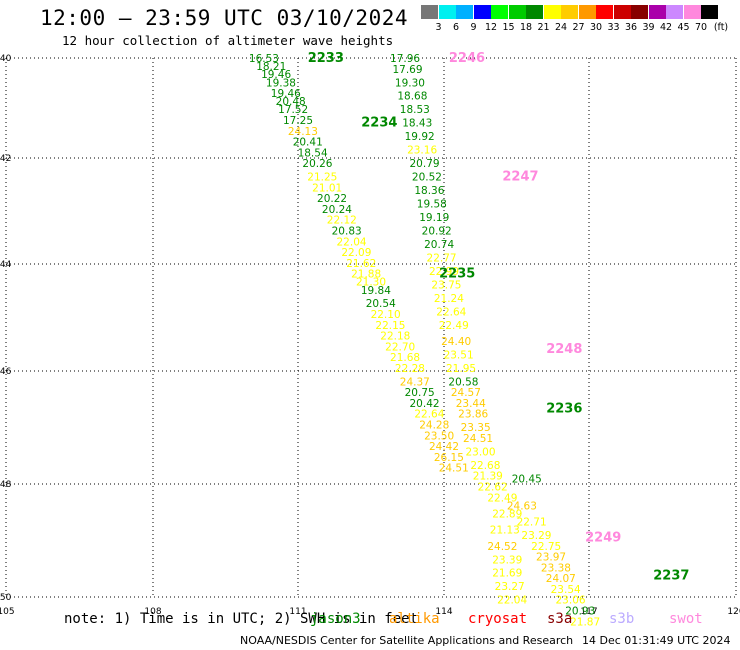  Describe the element at coordinates (332, 199) in the screenshot. I see `wave-height-label: 20.22` at that location.